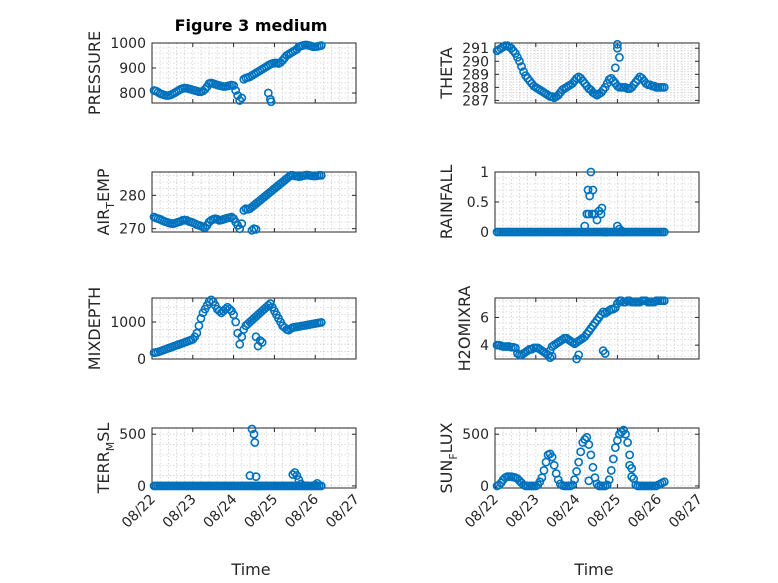 This screenshot has width=778, height=583. Describe the element at coordinates (464, 329) in the screenshot. I see `y-axis-label: H2OMIXRA` at that location.